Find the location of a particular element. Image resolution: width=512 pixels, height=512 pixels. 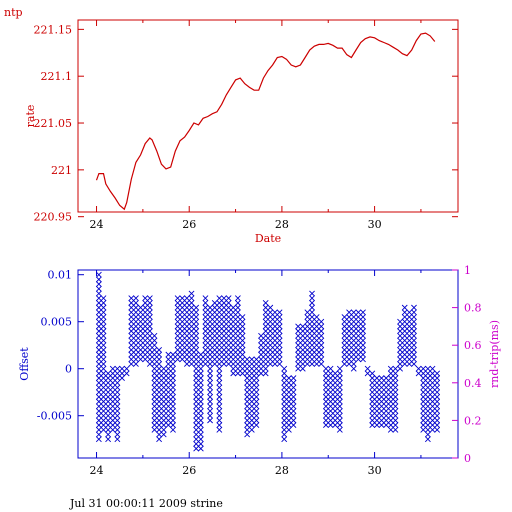

offset-x-tick-label: 24 is located at coordinates (97, 470).